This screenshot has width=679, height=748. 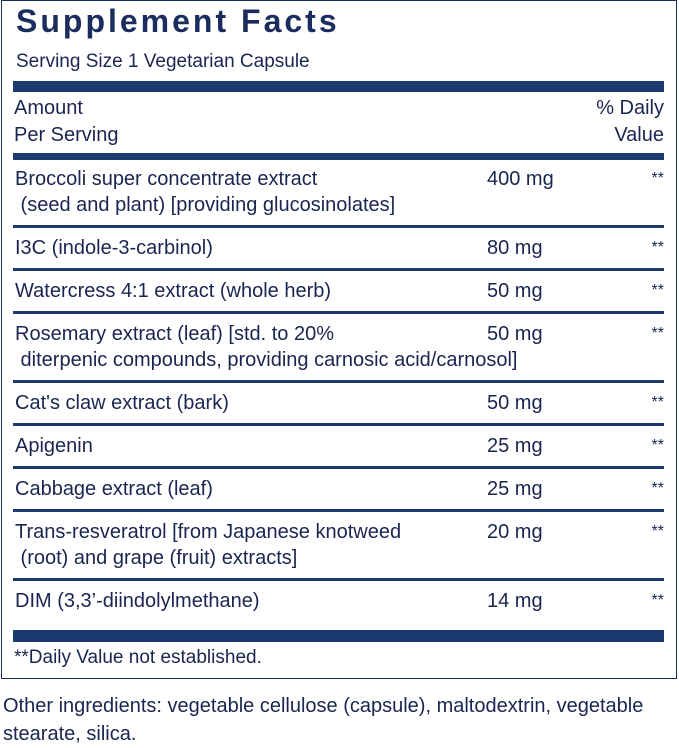 What do you see at coordinates (251, 489) in the screenshot?
I see `ingredient-name: Cabbage extract (leaf)` at bounding box center [251, 489].